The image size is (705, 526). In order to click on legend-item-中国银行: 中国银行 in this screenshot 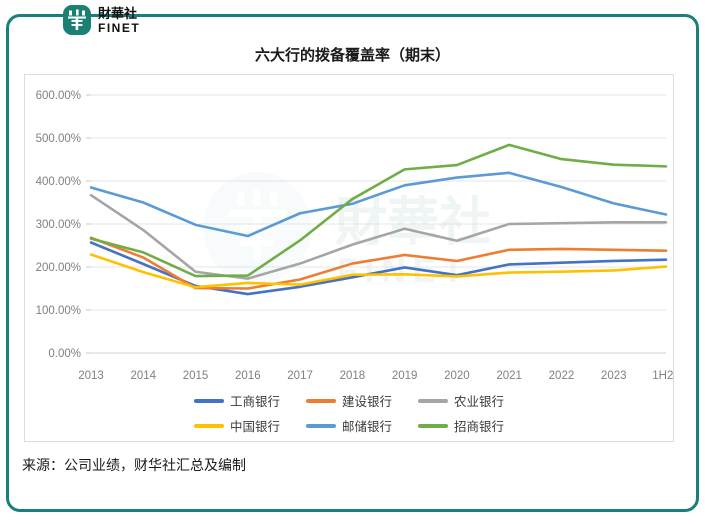, I will do `click(236, 425)`.